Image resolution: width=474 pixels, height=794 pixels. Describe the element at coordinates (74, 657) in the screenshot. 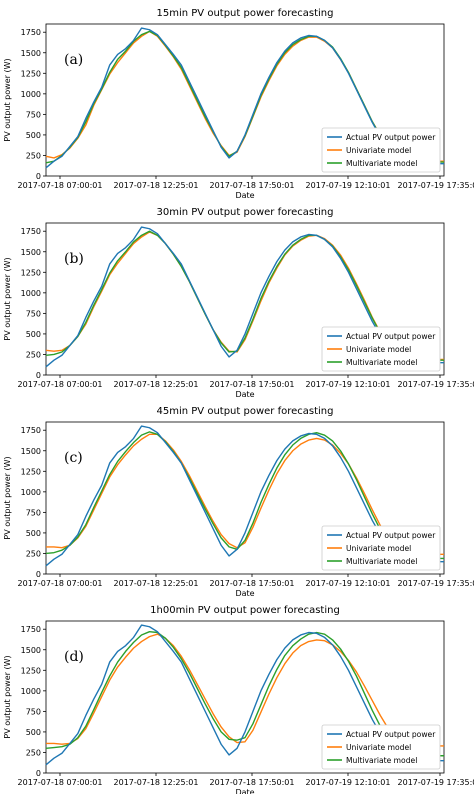

I see `panel-label: (d)` at that location.